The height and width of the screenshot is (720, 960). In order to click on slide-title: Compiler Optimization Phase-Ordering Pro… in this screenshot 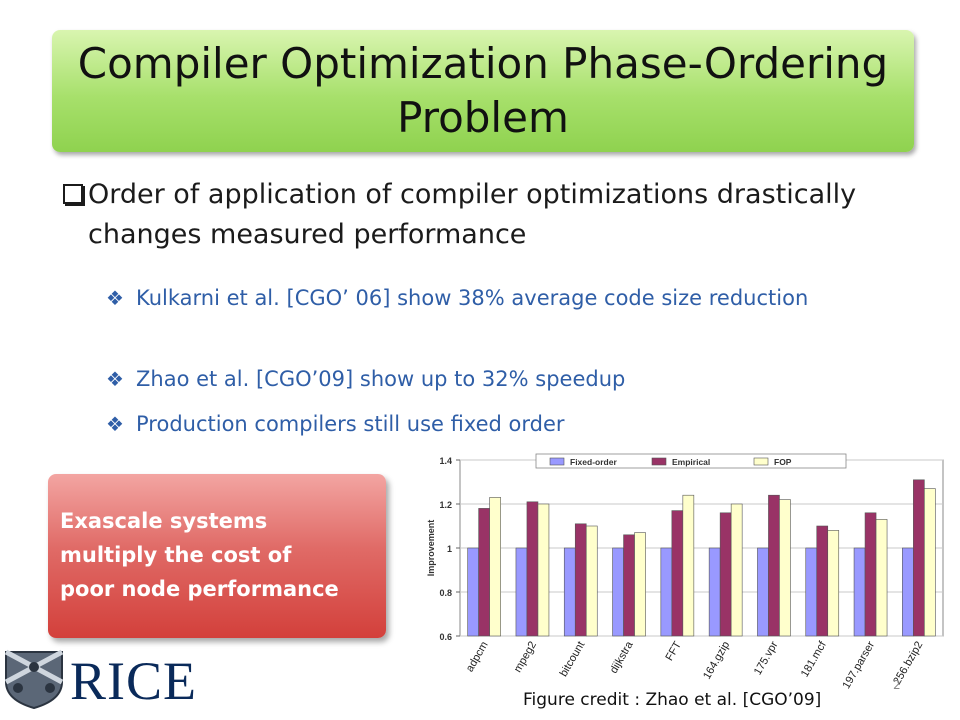, I will do `click(483, 90)`.